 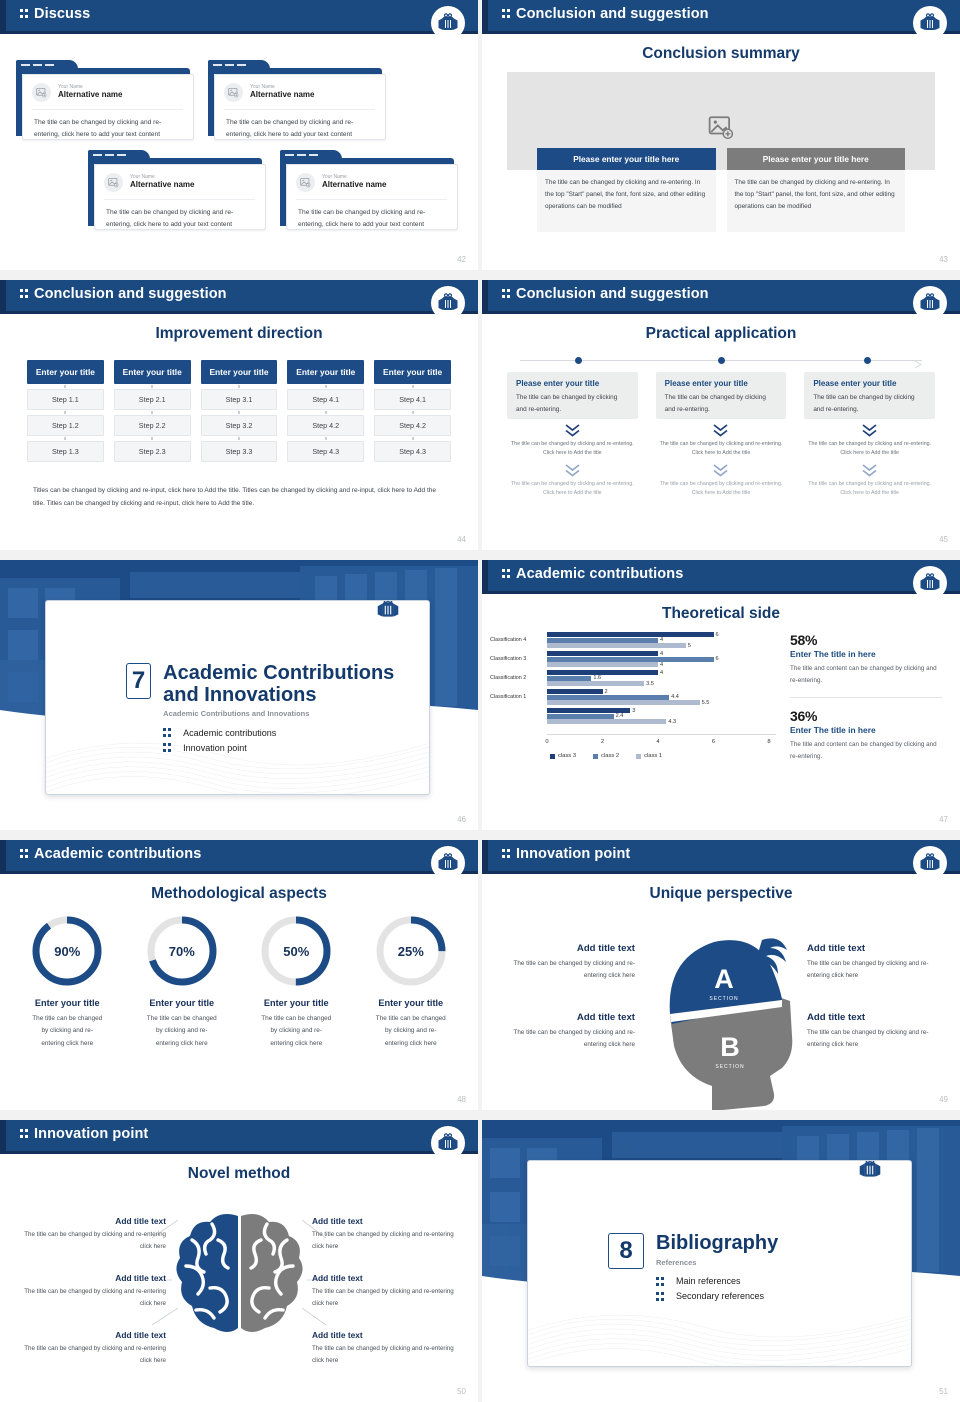 What do you see at coordinates (634, 710) in the screenshot?
I see `bar-chart-value-label: 3` at bounding box center [634, 710].